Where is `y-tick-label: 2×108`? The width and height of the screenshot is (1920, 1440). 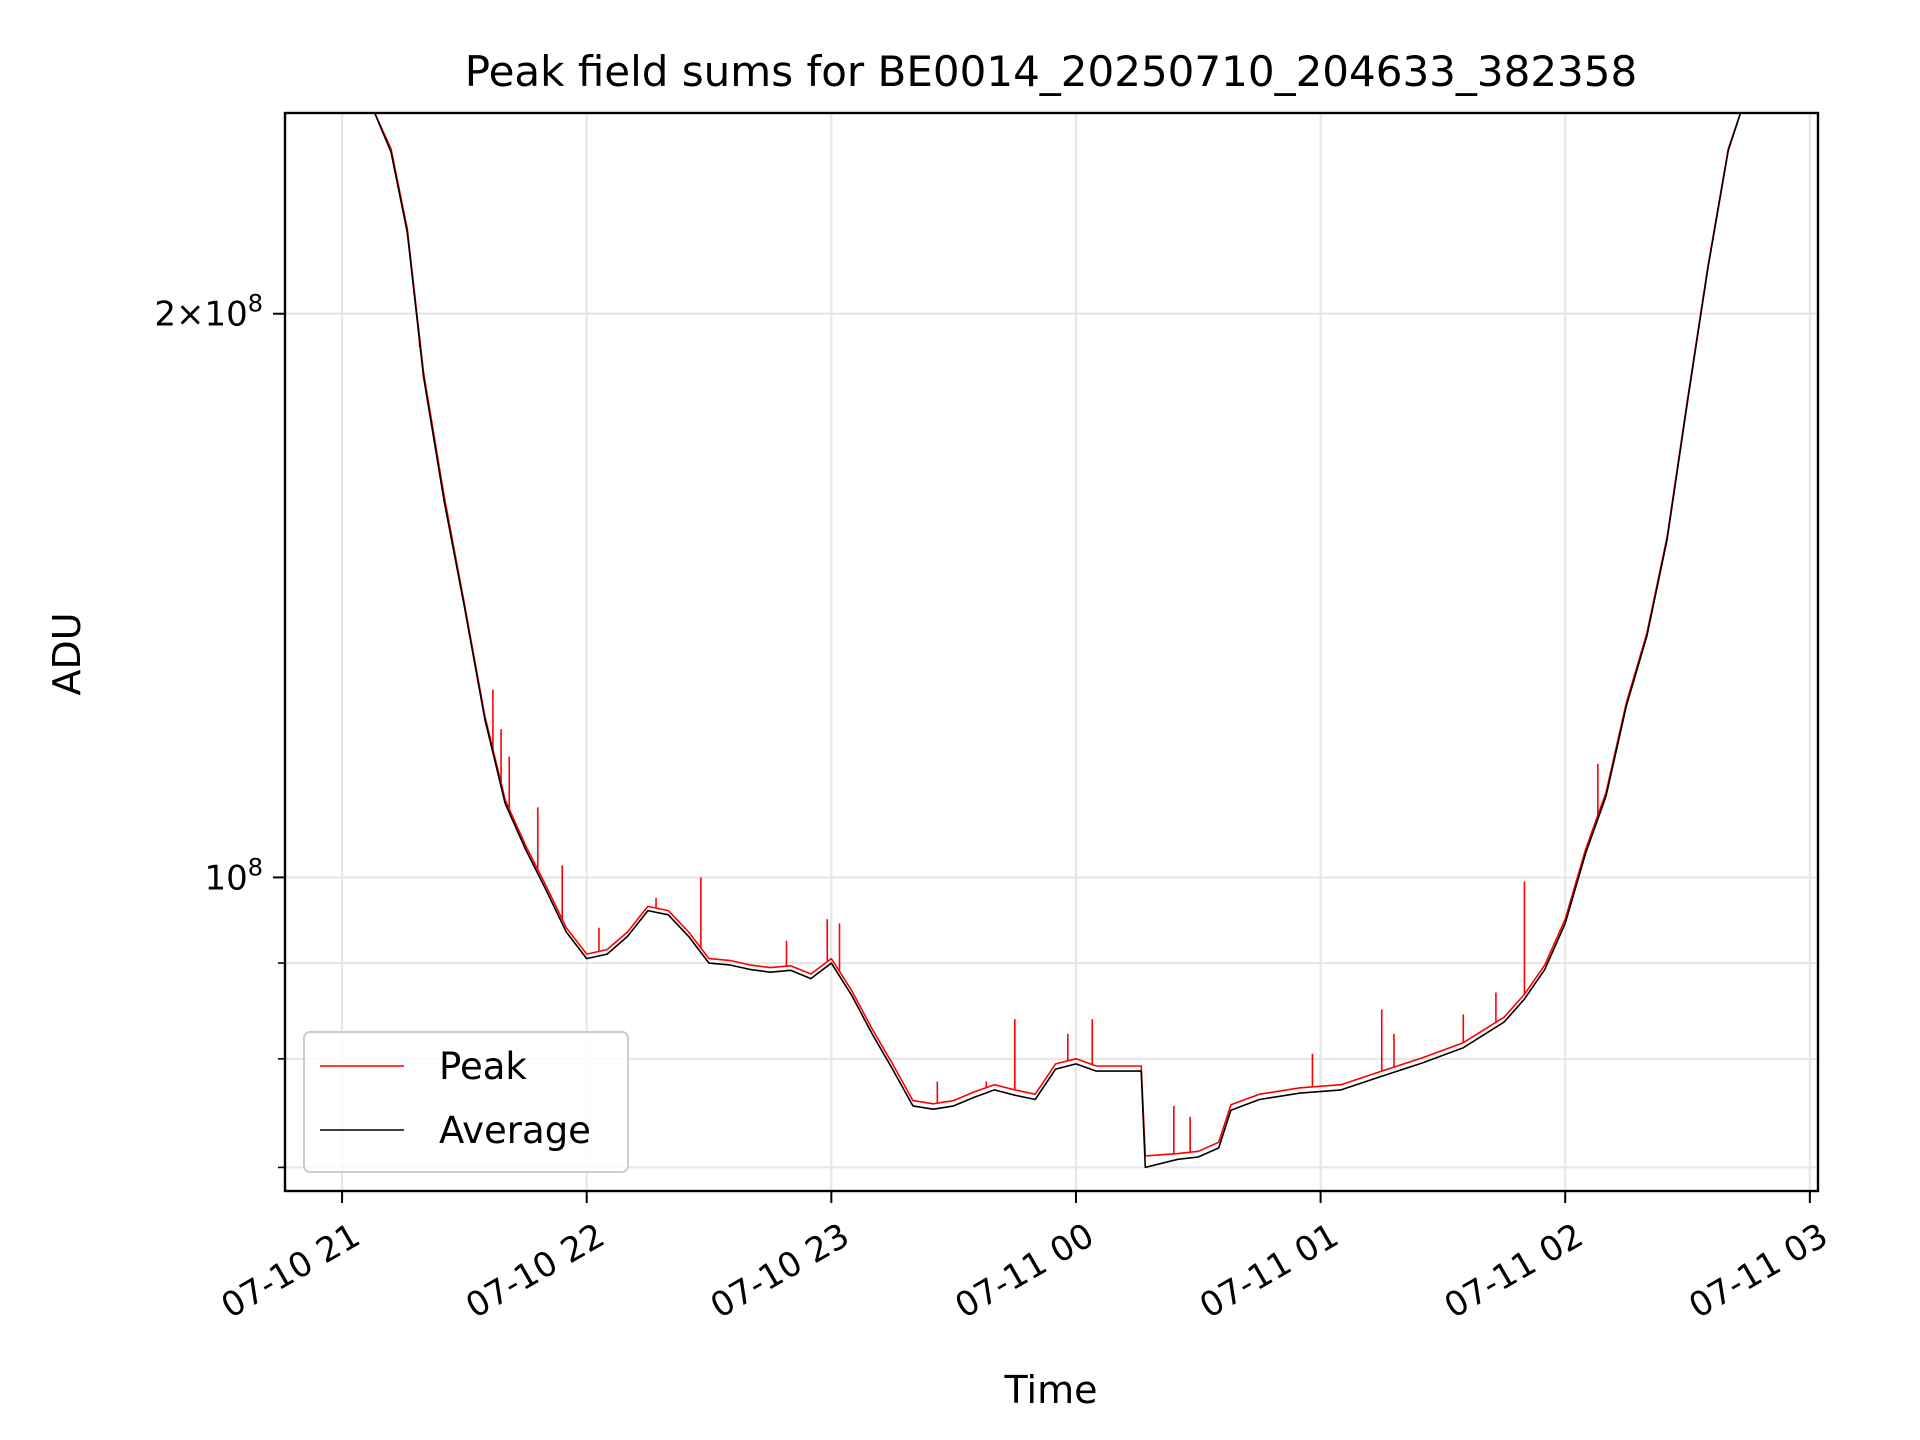 y-tick-label: 2×108 is located at coordinates (208, 312).